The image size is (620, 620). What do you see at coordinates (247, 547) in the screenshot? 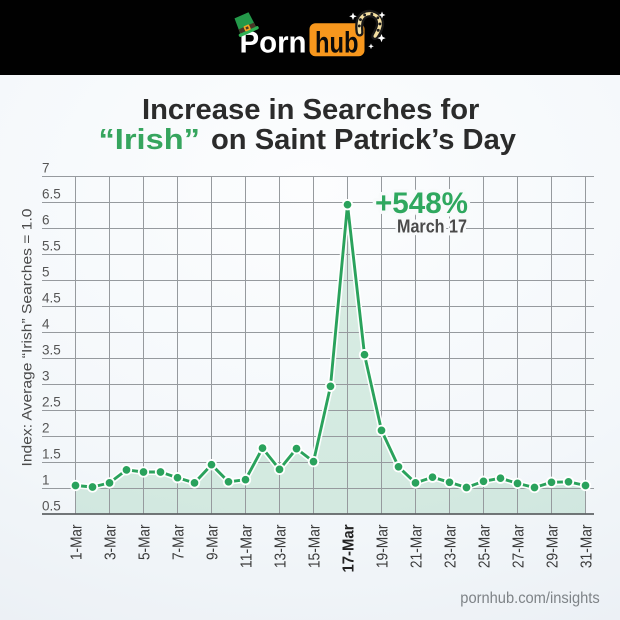
I see `svg-text: 11-Mar` at bounding box center [247, 547].